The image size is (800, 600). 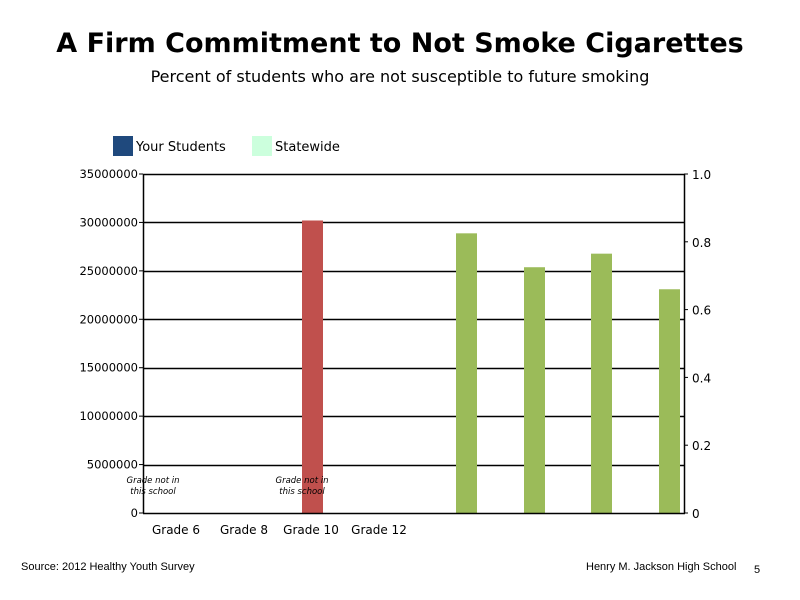 I want to click on left-tick-label: 30000000, so click(x=108, y=222).